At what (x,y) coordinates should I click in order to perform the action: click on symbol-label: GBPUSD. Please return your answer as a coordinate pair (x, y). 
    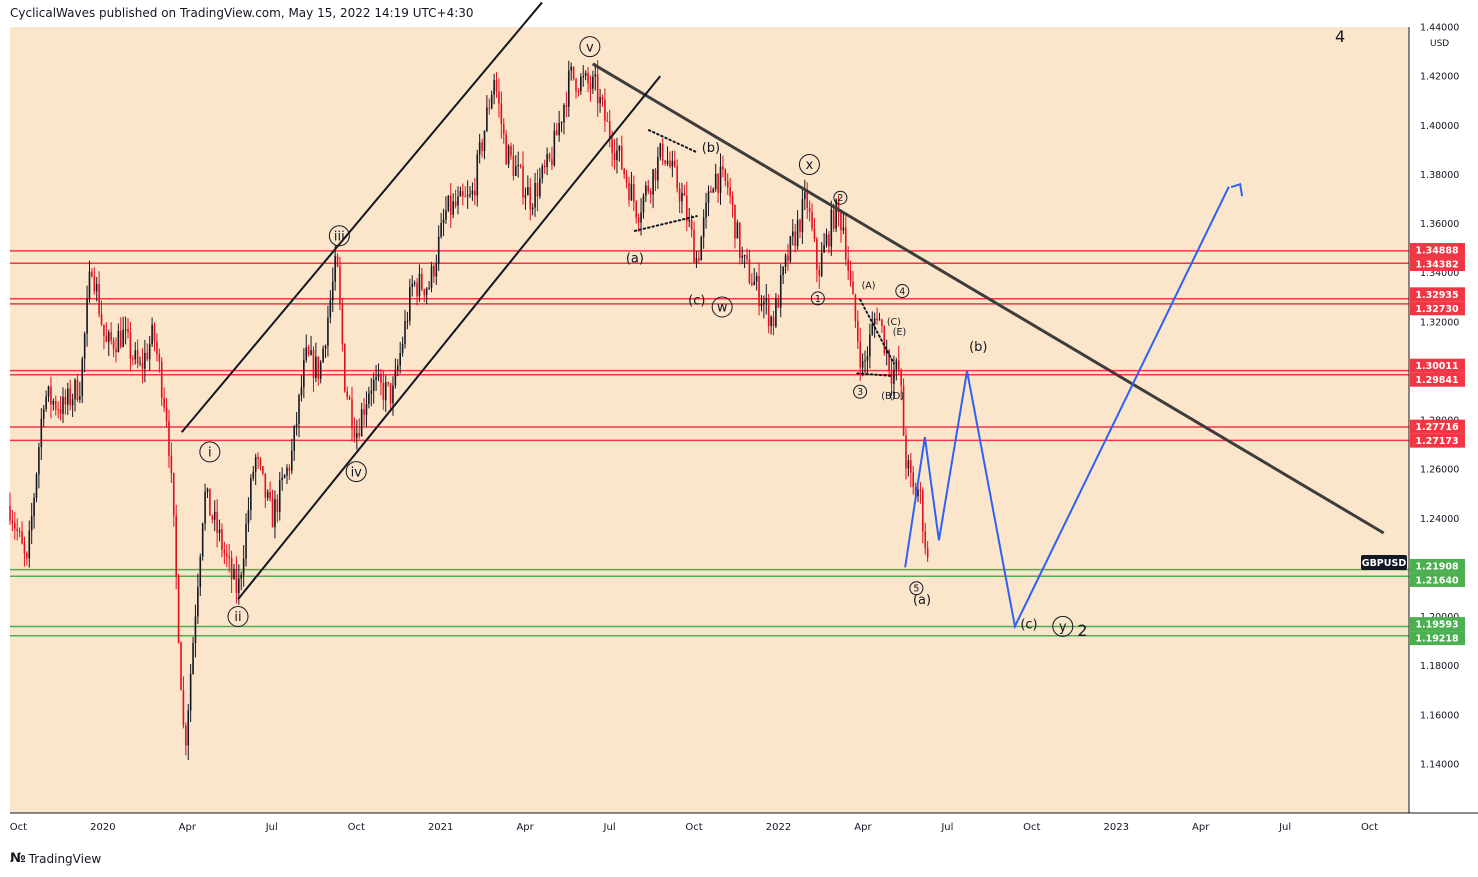
    Looking at the image, I should click on (1384, 563).